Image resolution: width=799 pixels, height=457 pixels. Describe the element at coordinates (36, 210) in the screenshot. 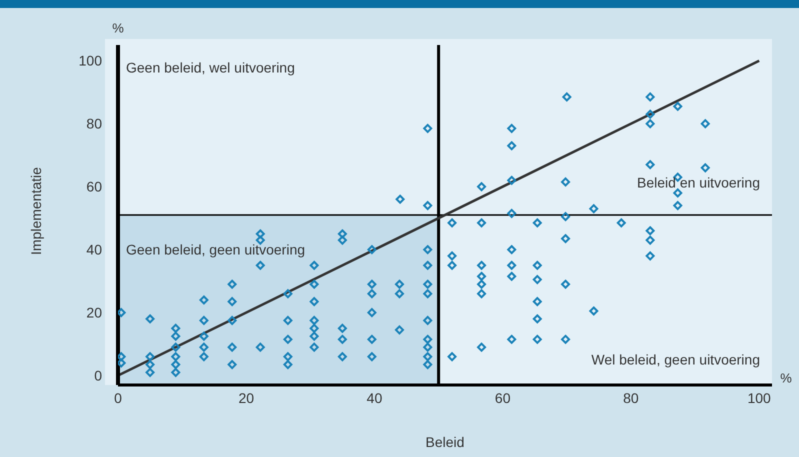

I see `y-axis-title: Implementatie` at that location.